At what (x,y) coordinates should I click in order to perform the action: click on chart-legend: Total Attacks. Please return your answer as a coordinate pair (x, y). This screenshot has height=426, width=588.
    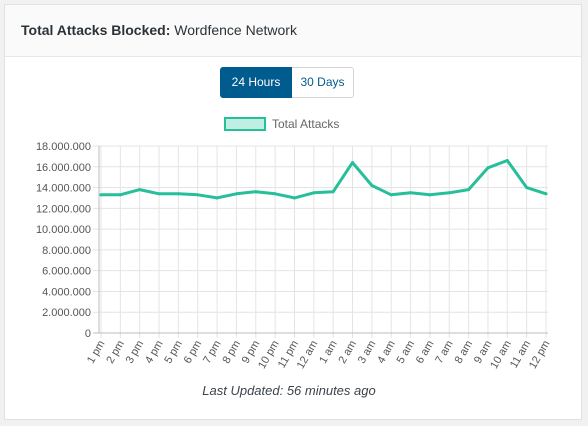
    Looking at the image, I should click on (281, 124).